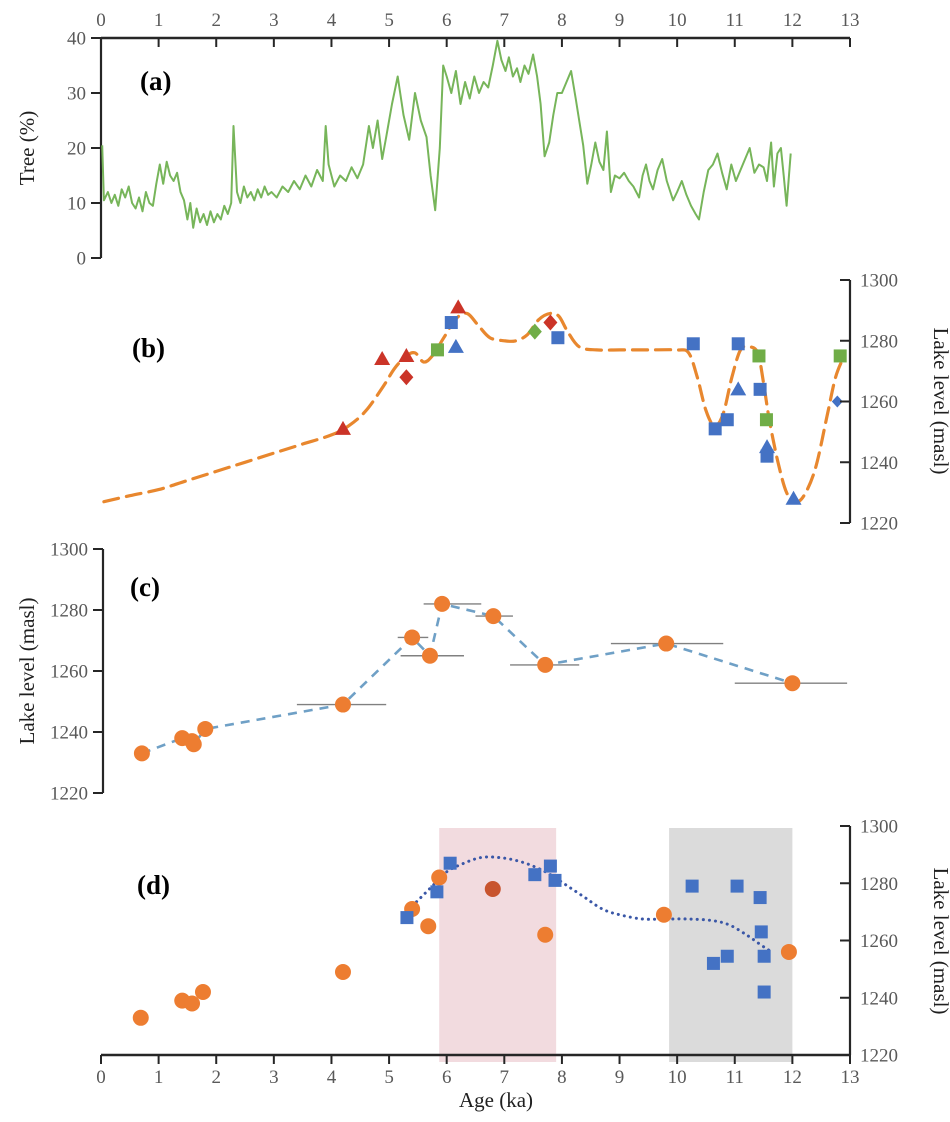 Image resolution: width=950 pixels, height=1122 pixels. I want to click on panel-d-y-axis: 1220 1240 1260 1280 1300, so click(869, 942).